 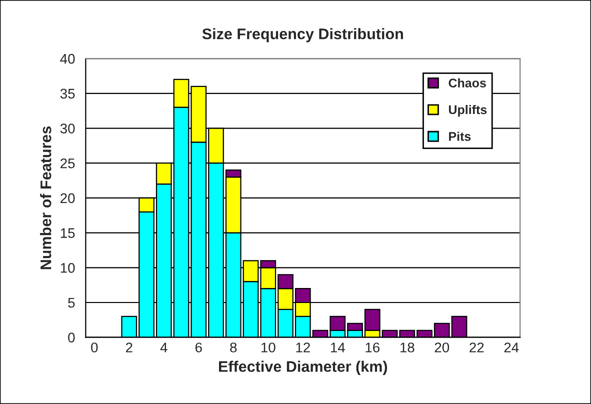 I want to click on x-tick-label: 18, so click(x=407, y=347).